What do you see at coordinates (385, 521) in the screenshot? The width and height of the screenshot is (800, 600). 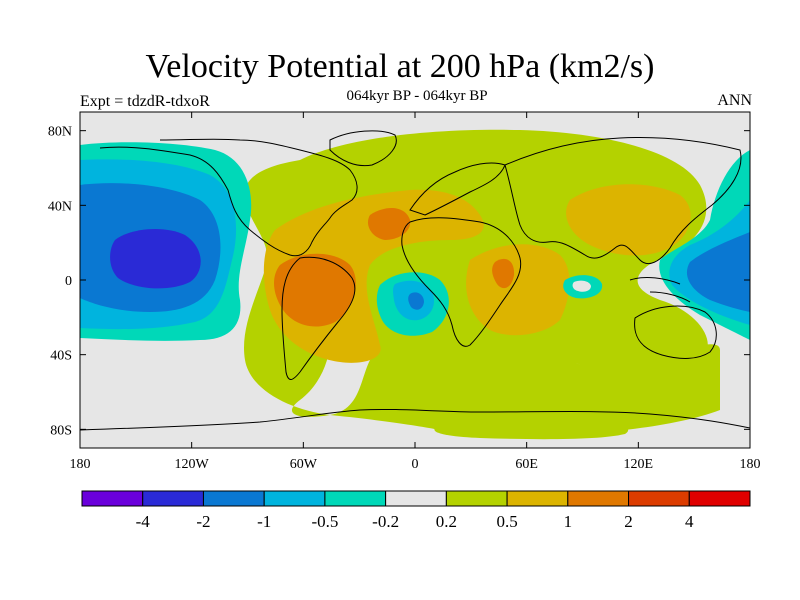 I see `colorbar-label: -0.2` at bounding box center [385, 521].